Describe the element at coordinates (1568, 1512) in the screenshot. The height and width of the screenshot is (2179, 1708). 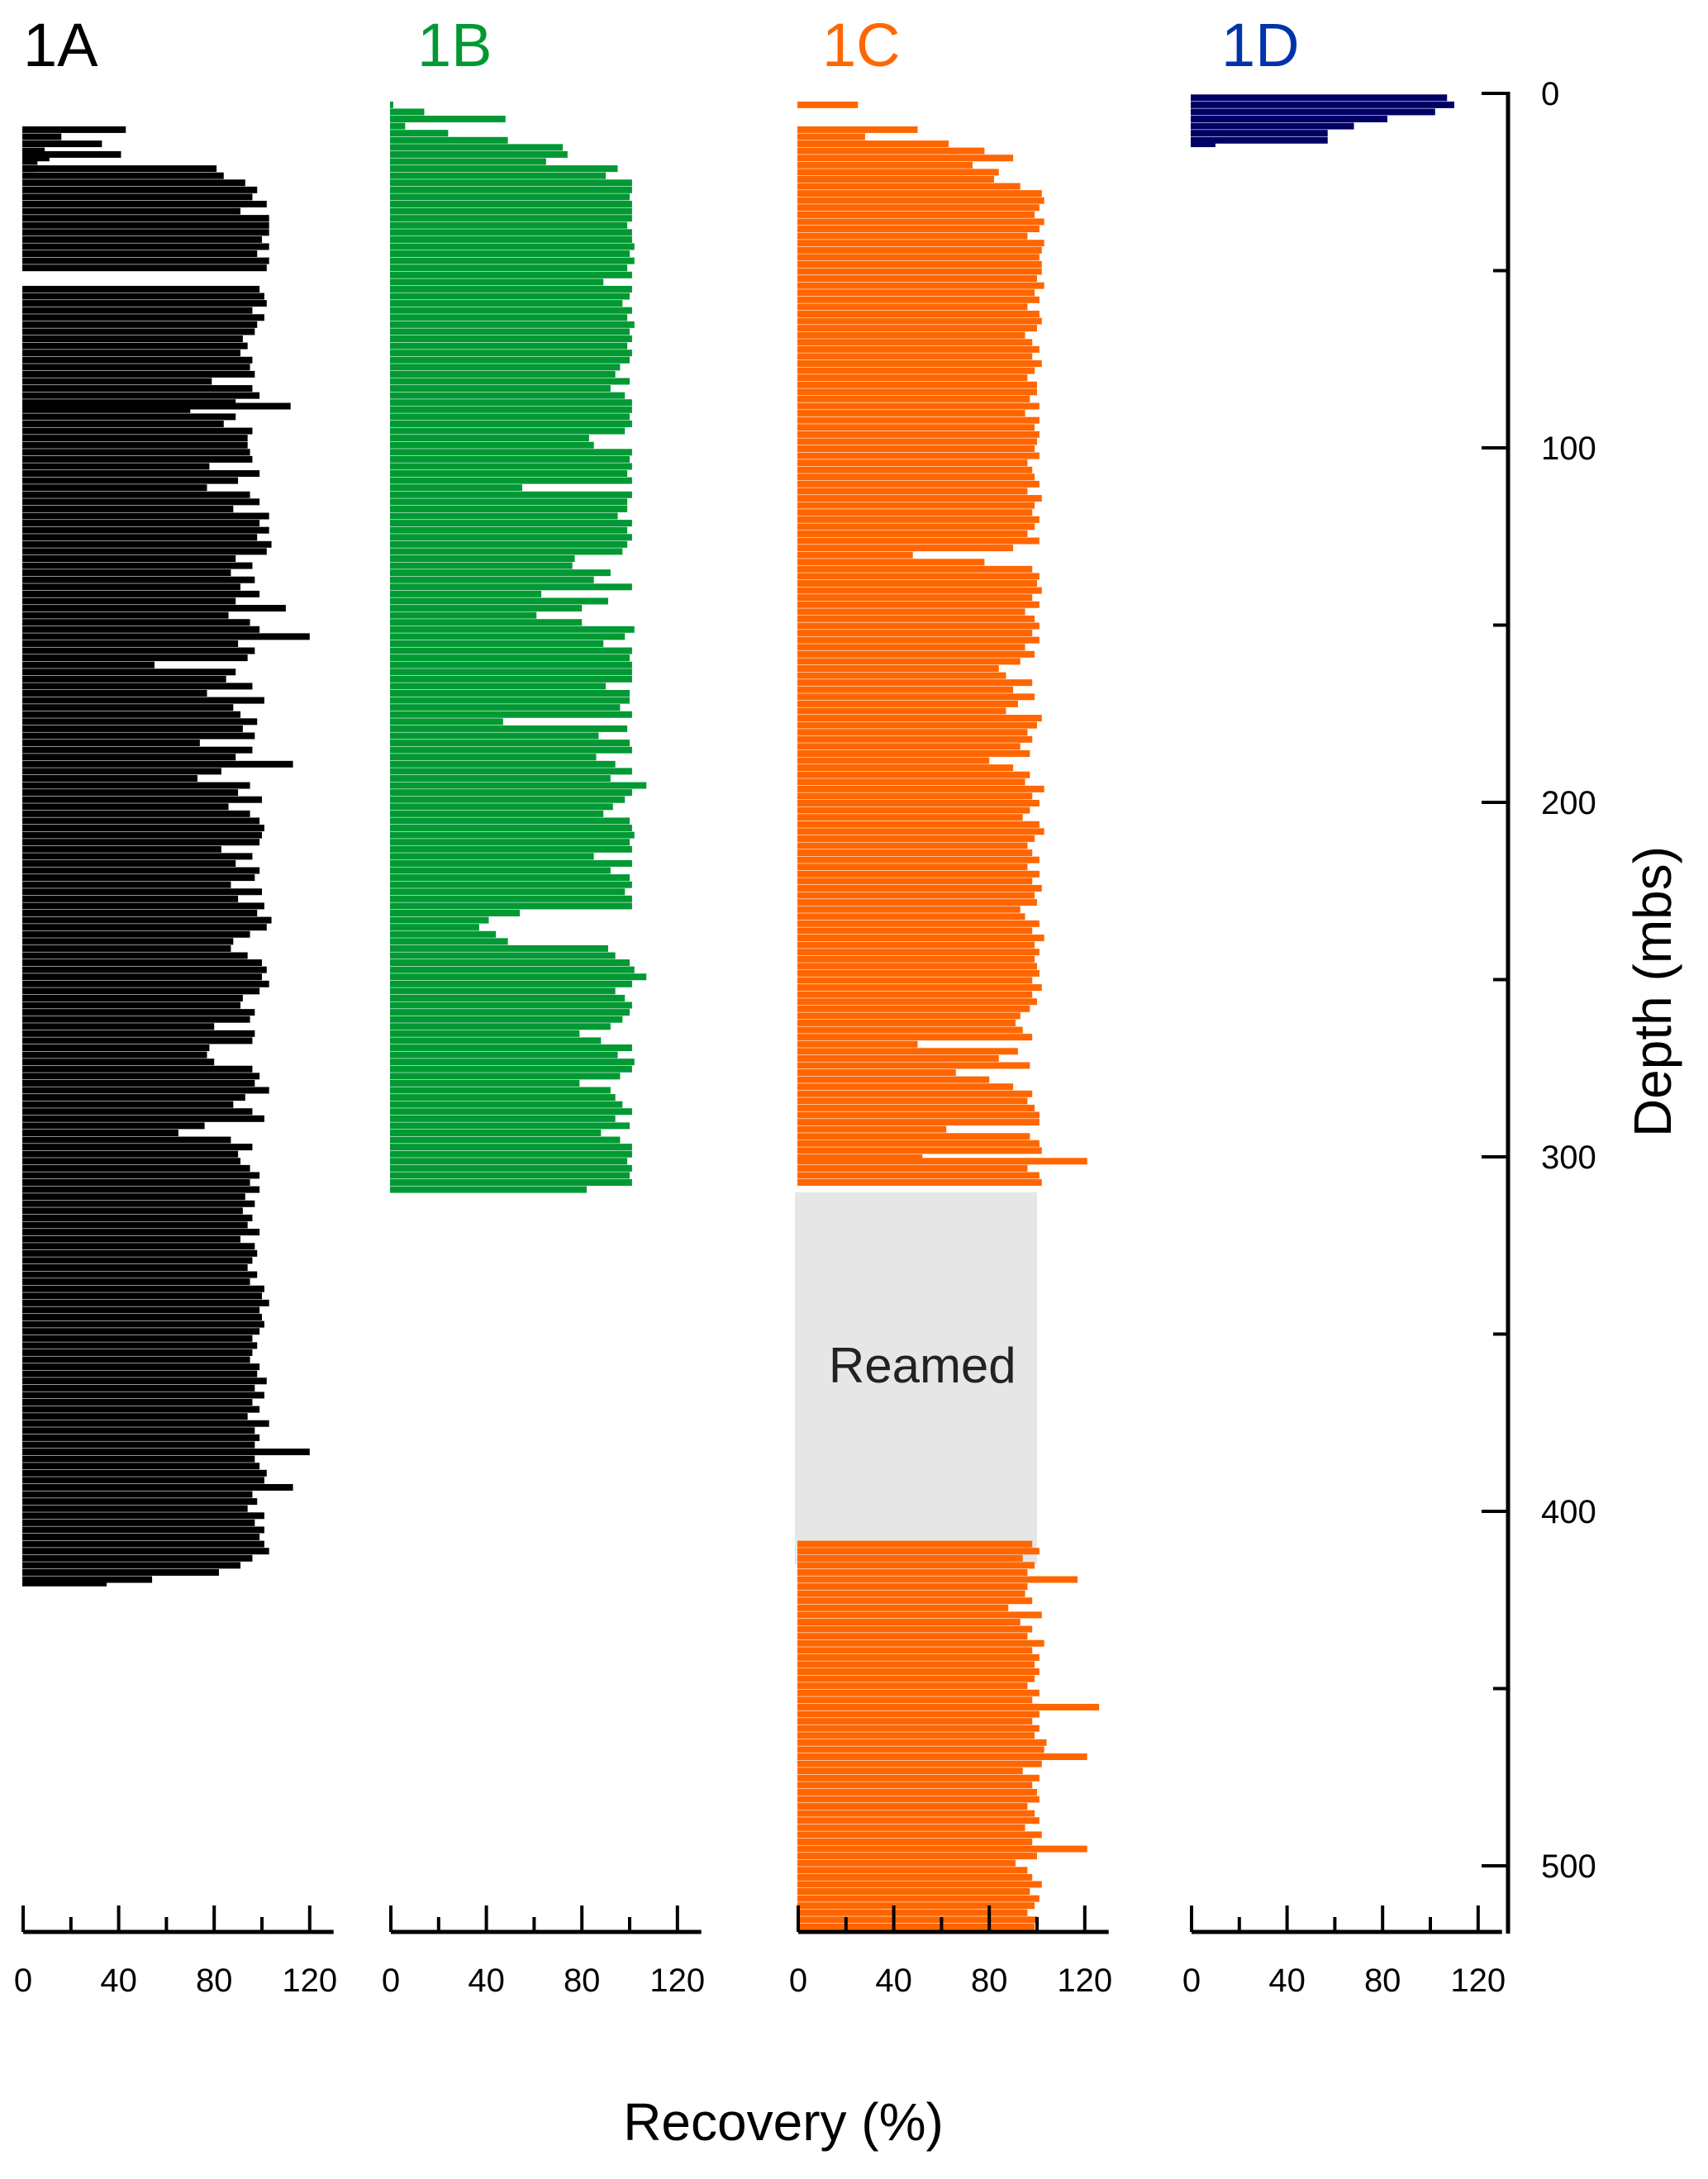
I see `y-tick-label-400: 400` at that location.